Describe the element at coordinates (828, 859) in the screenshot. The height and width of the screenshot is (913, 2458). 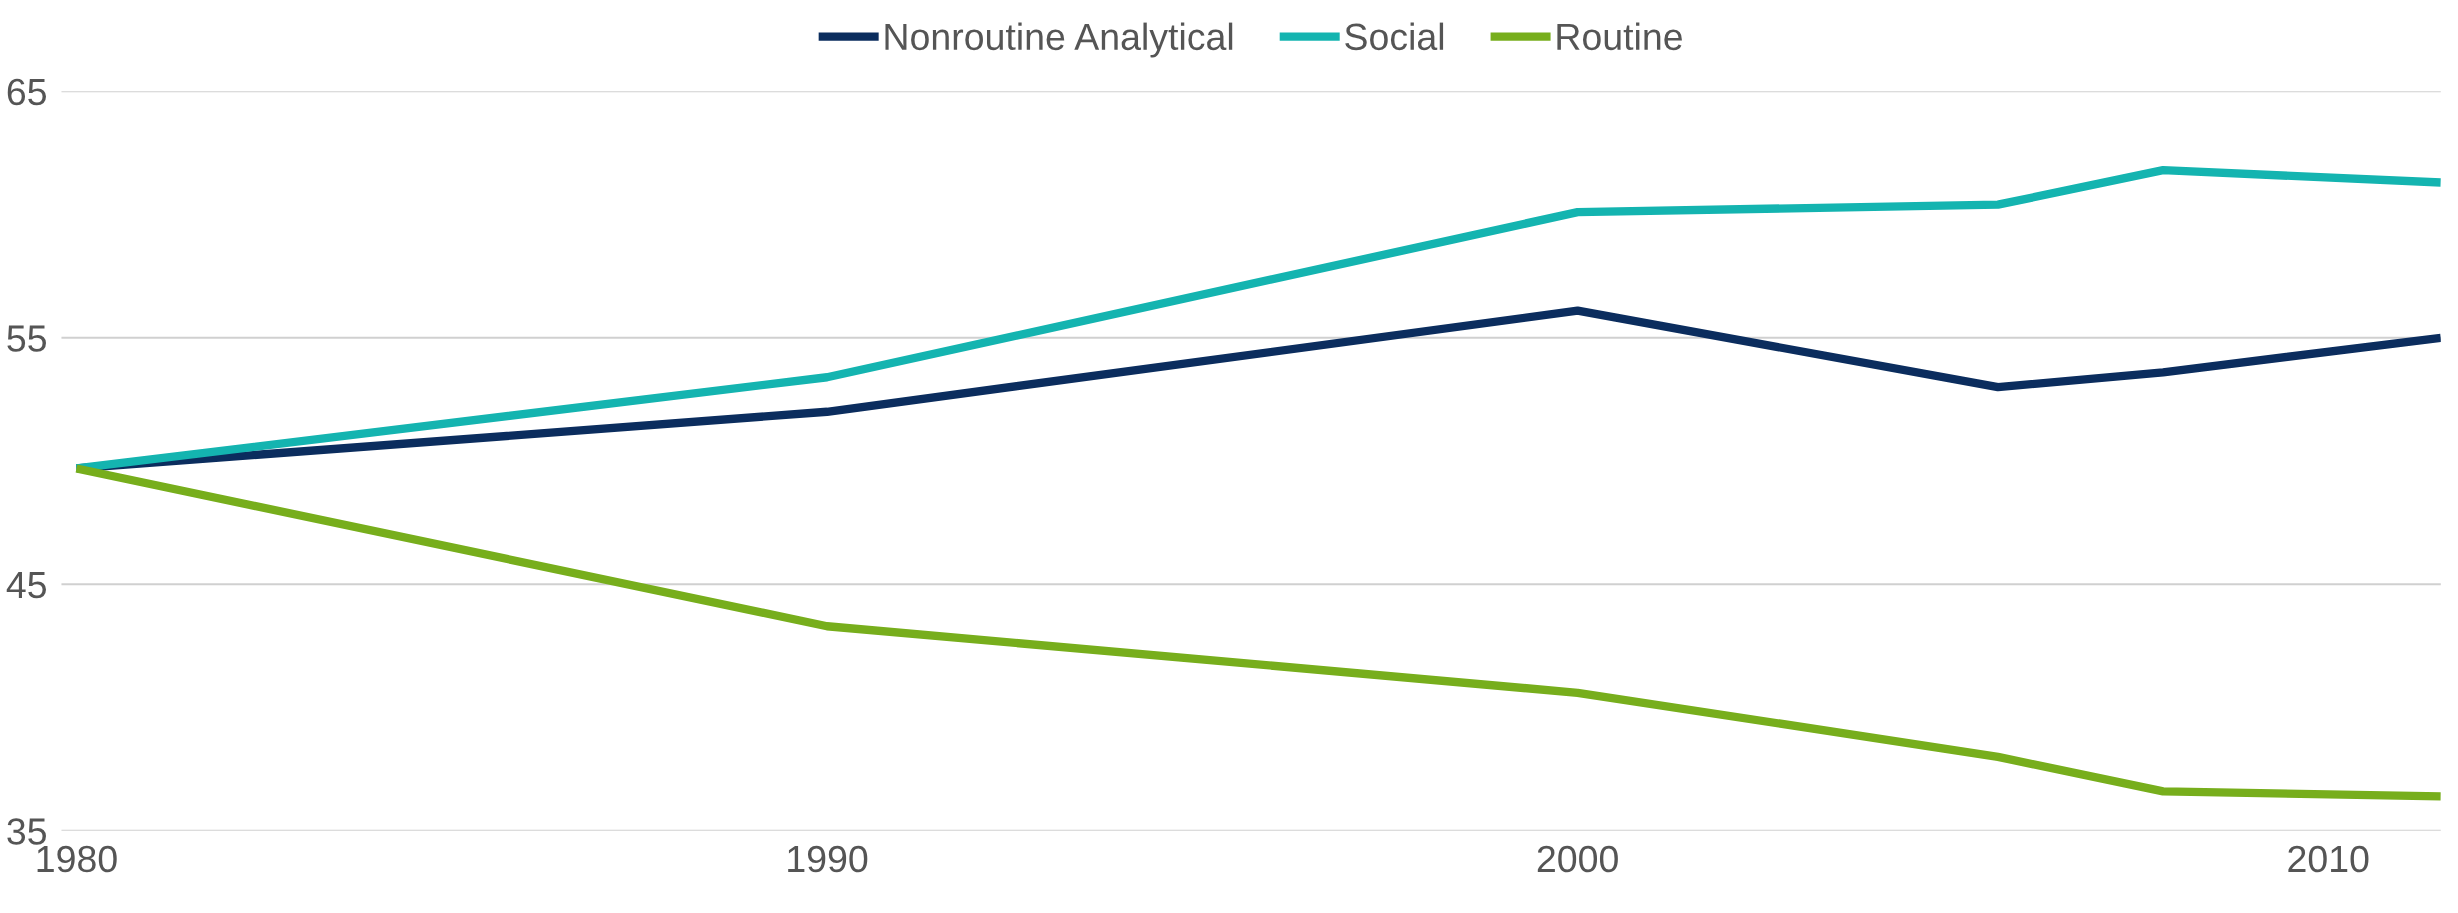
I see `x-tick-label: 1990` at that location.